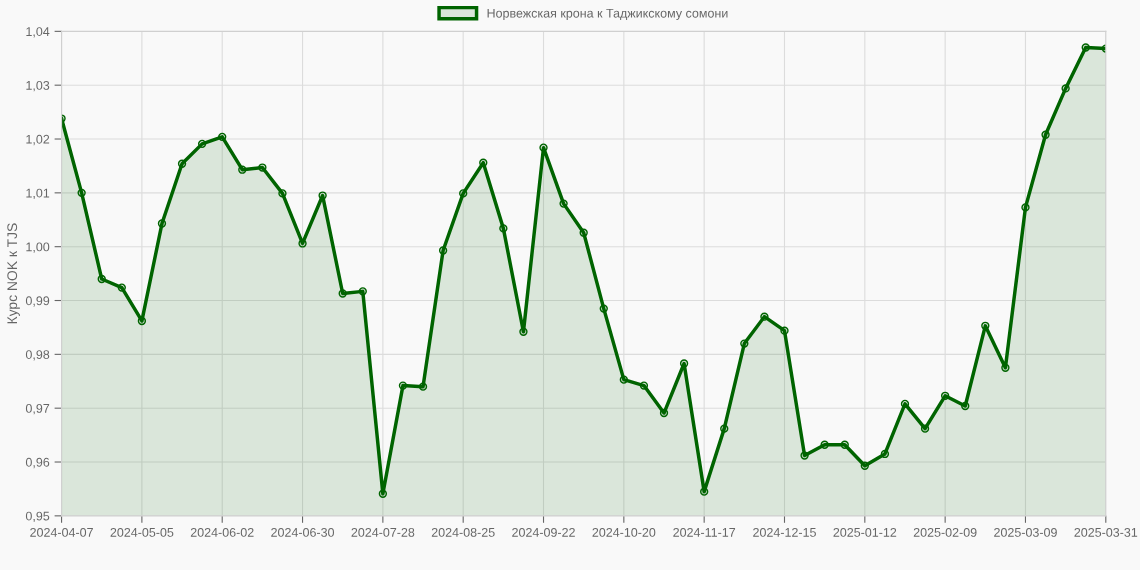 This screenshot has height=570, width=1140. I want to click on legend-label: Норвежская крона к Таджикскому сомони, so click(607, 14).